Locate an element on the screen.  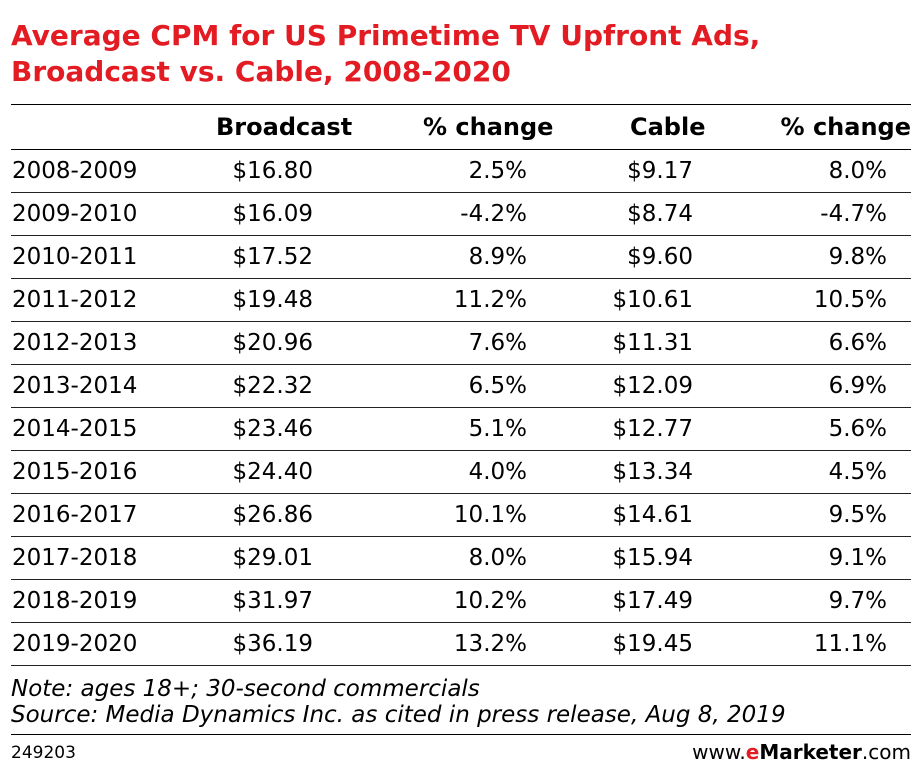
cell-cable-cpm: $12.77 is located at coordinates (652, 429).